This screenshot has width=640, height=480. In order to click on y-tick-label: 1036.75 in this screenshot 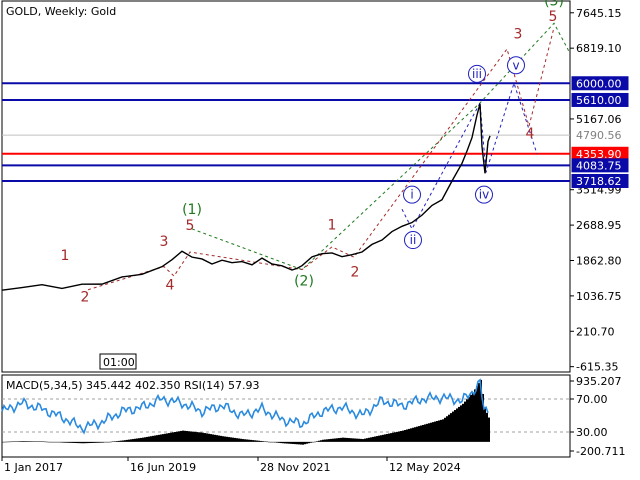, I will do `click(599, 296)`.